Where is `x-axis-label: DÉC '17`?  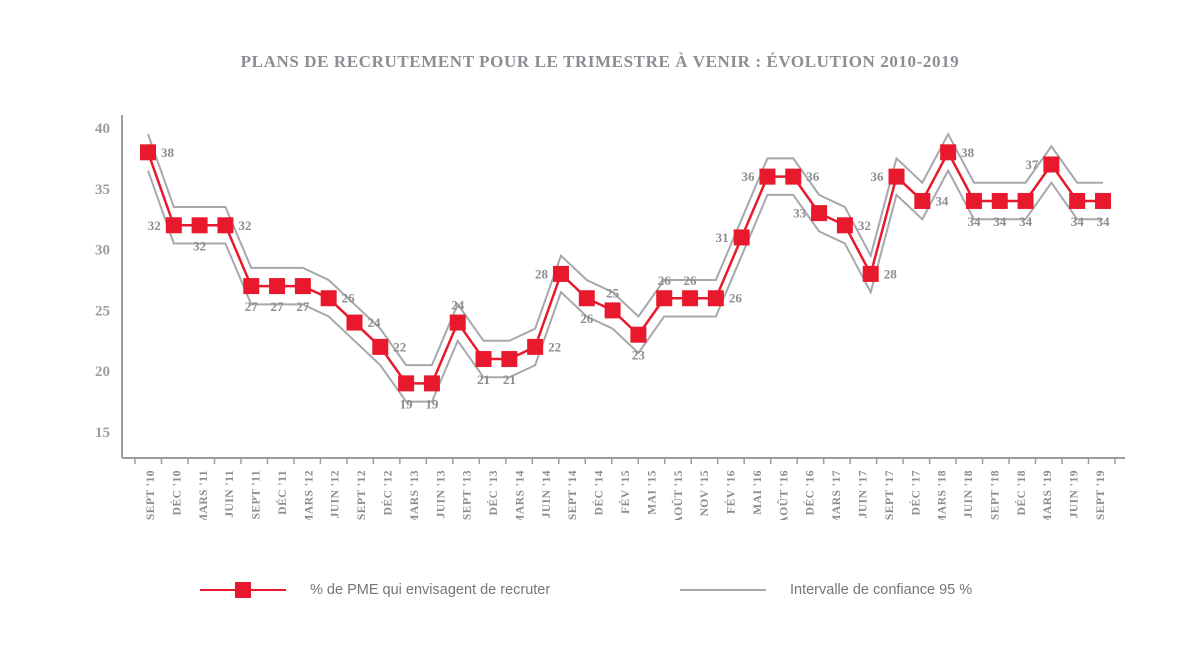 x-axis-label: DÉC '17 is located at coordinates (915, 492).